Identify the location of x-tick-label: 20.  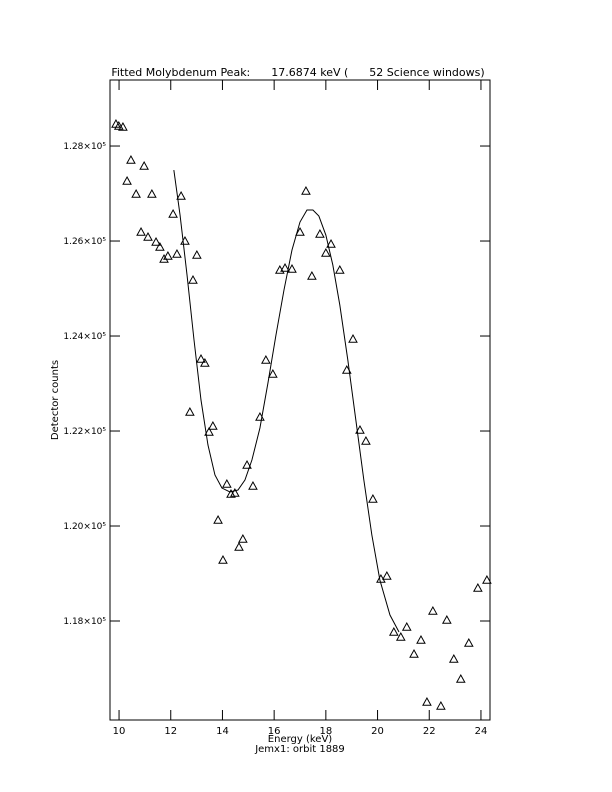
(377, 731).